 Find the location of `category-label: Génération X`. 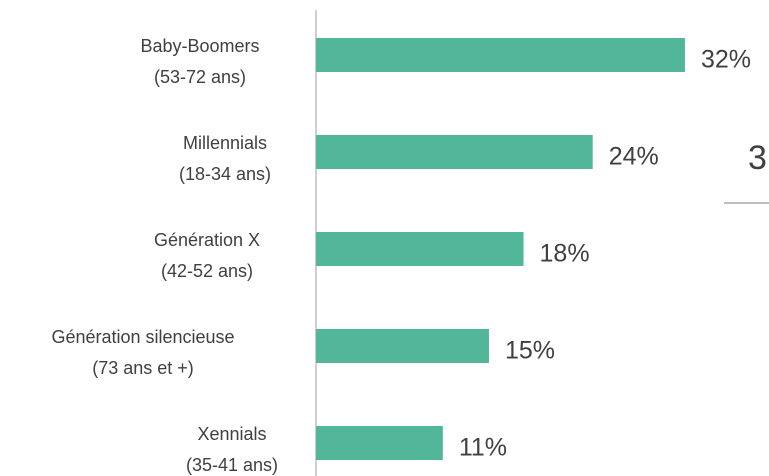

category-label: Génération X is located at coordinates (207, 240).